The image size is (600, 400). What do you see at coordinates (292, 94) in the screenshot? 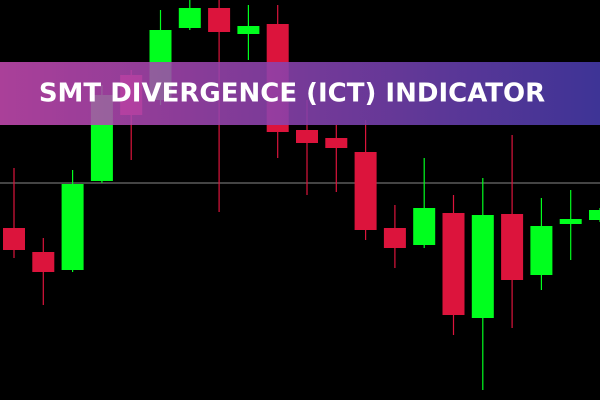
I see `chart-title: SMT DIVERGENCE (ICT) INDICATOR` at bounding box center [292, 94].